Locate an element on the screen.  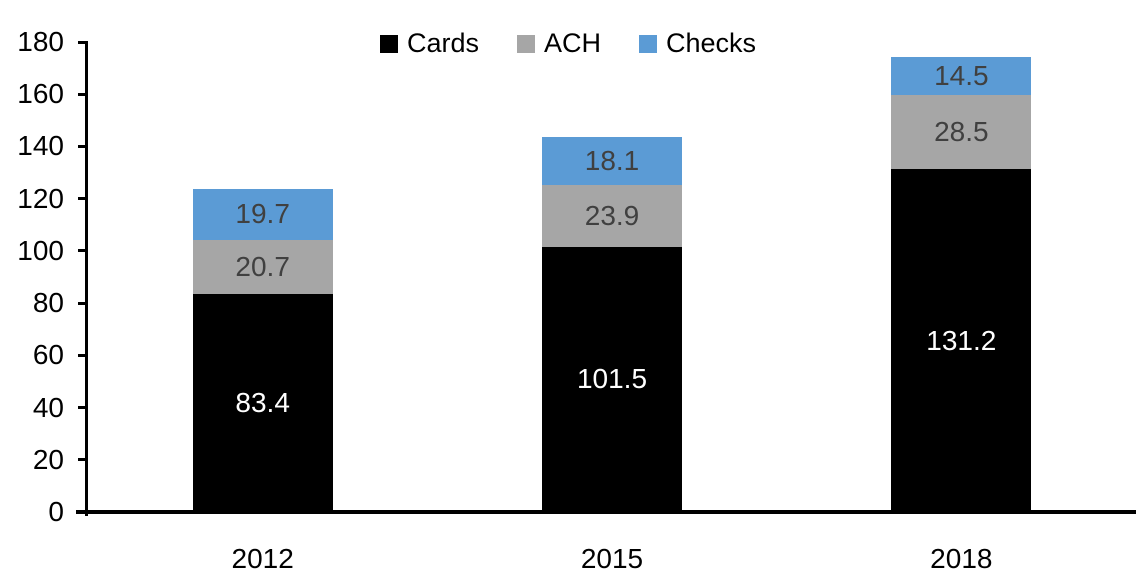
bar-label-cards-2015: 101.5 is located at coordinates (612, 379).